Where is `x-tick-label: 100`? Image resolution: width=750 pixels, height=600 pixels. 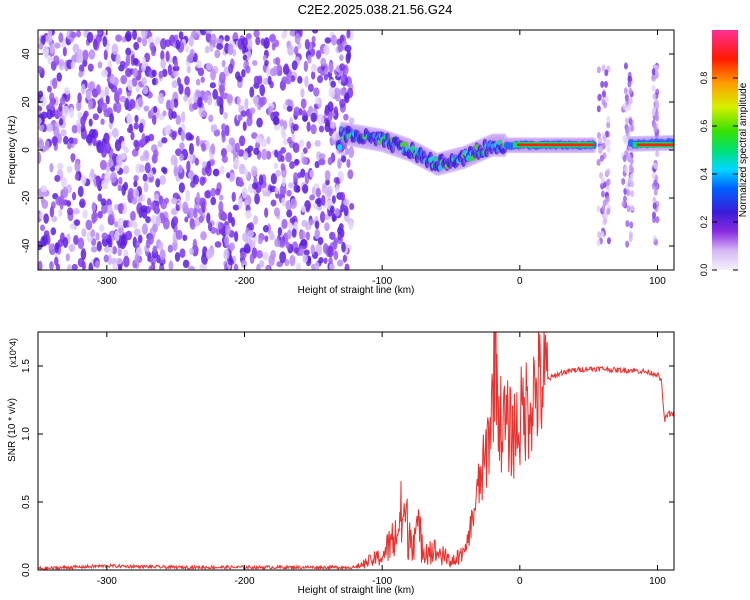 x-tick-label: 100 is located at coordinates (657, 281).